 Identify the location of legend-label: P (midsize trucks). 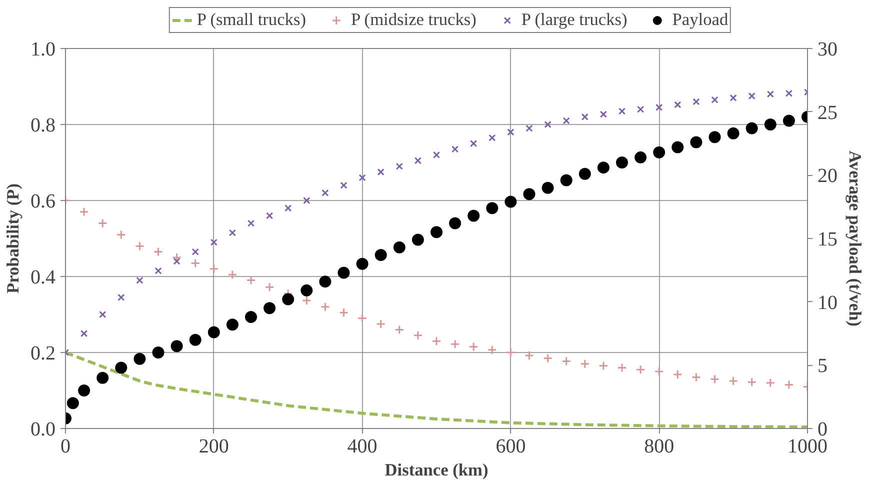
(413, 20).